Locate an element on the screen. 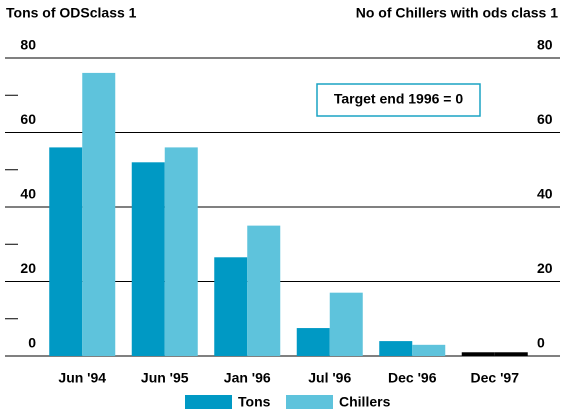  x-tick-label: Dec '97 is located at coordinates (495, 378).